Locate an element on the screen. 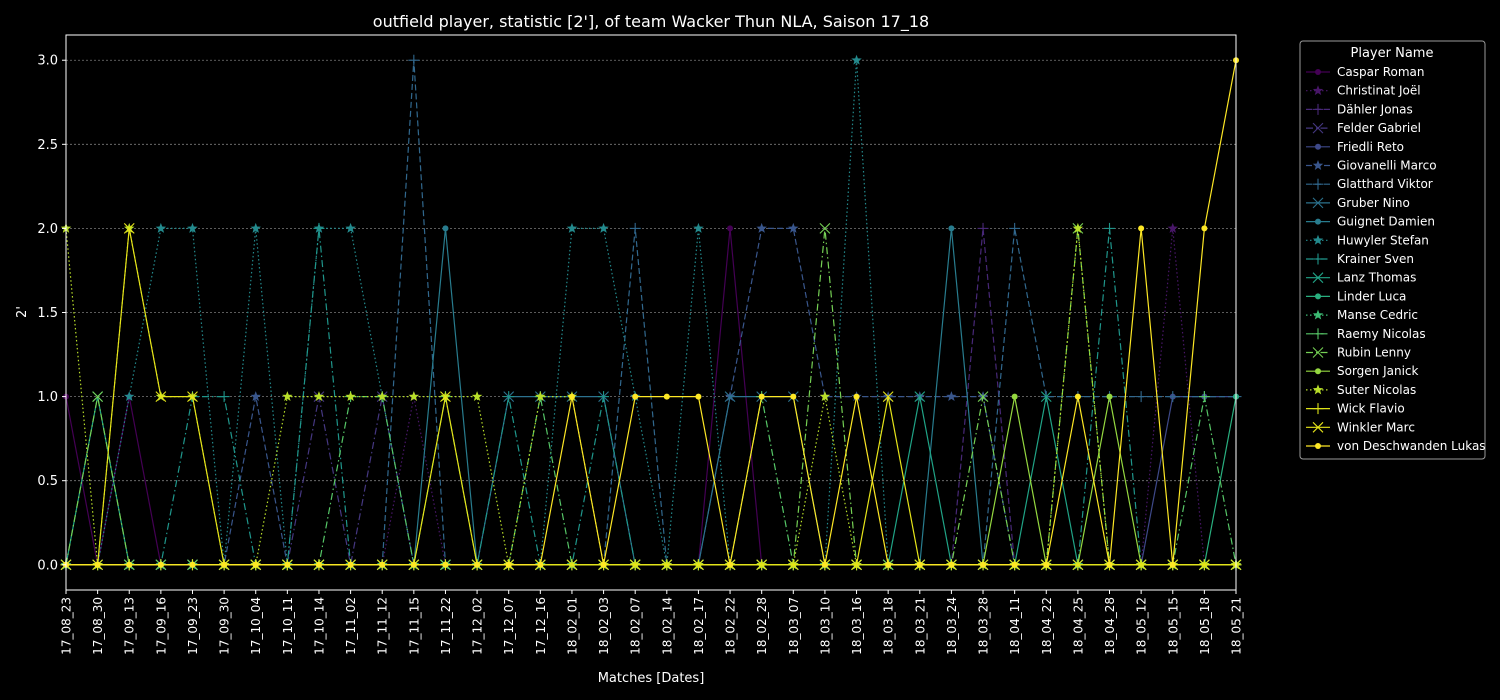 The height and width of the screenshot is (700, 1500). legend-item: Caspar Roman is located at coordinates (1365, 72).